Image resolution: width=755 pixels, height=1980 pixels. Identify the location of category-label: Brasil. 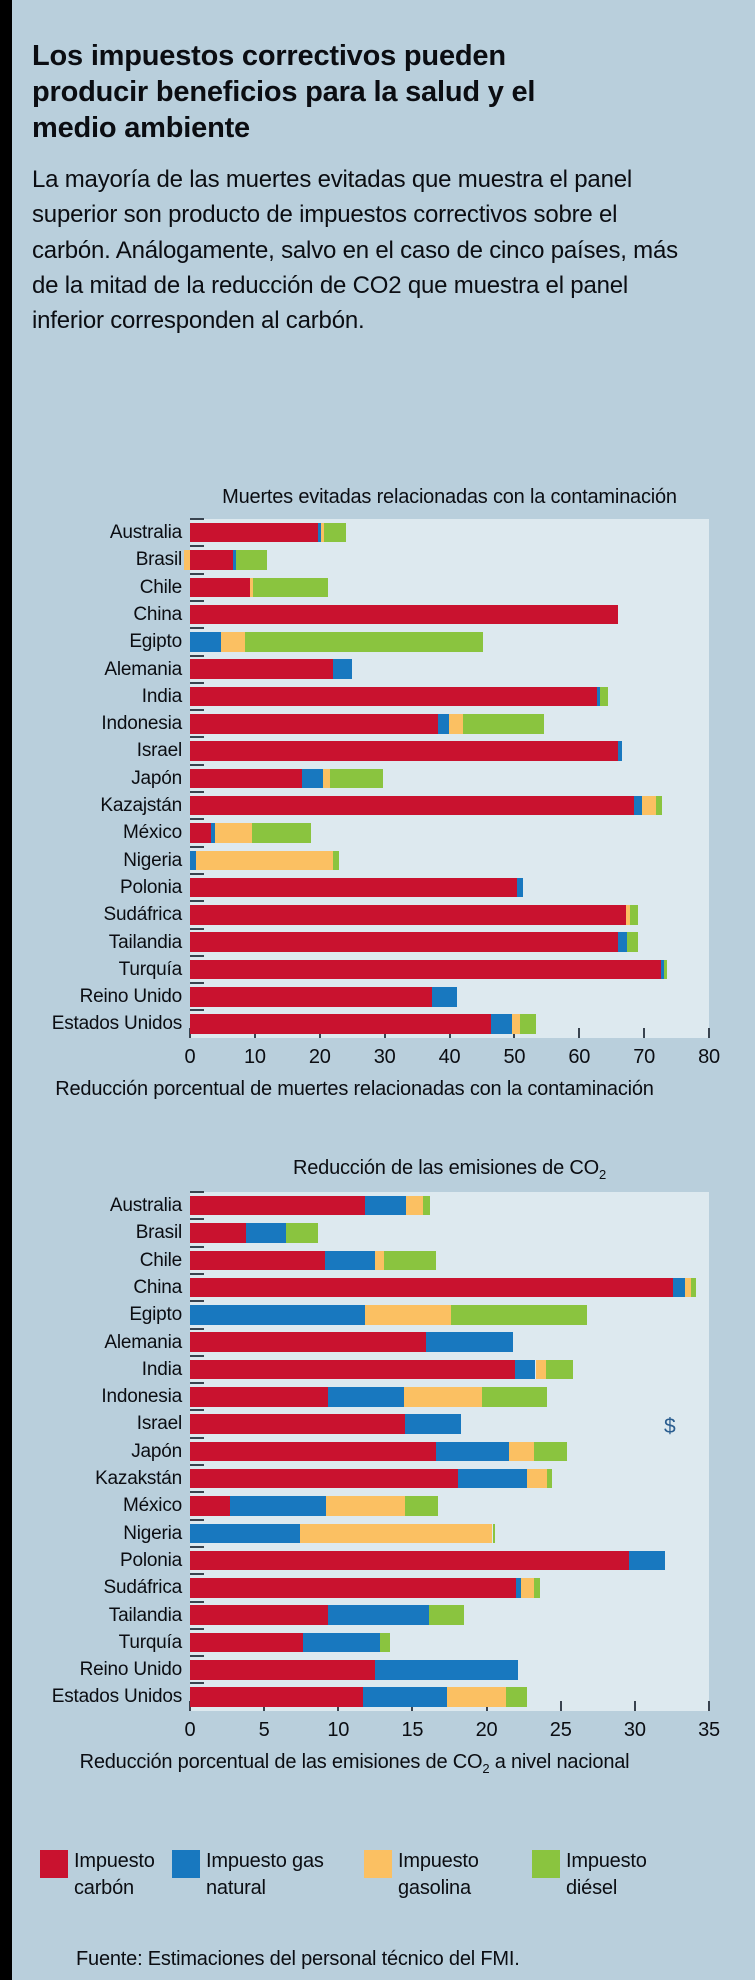
(159, 560).